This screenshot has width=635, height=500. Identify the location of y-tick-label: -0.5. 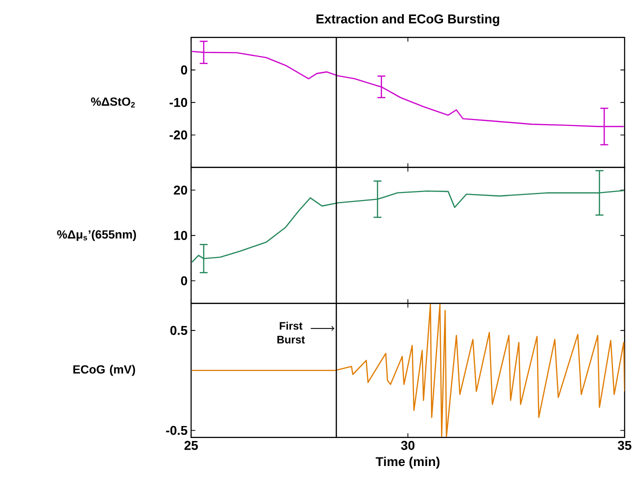
(177, 430).